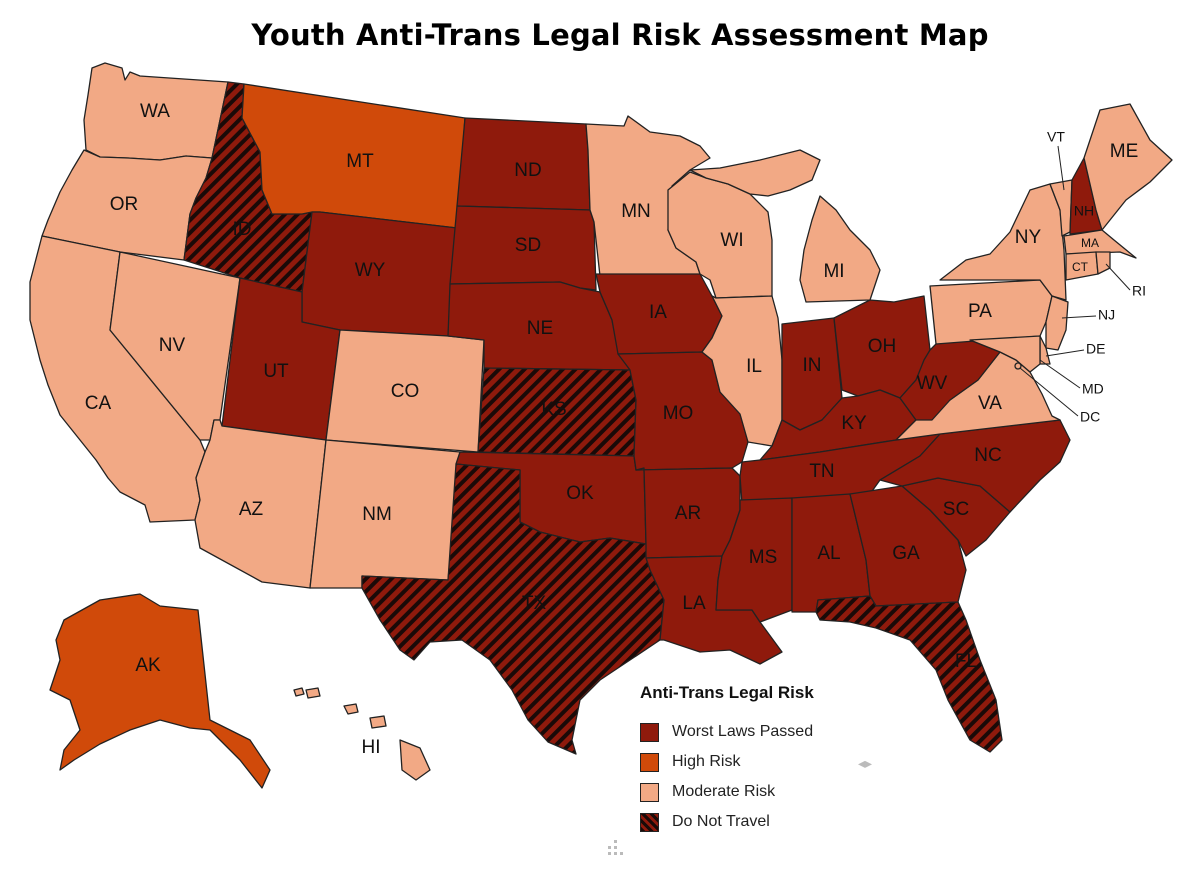  Describe the element at coordinates (909, 674) in the screenshot. I see `state-FL` at that location.